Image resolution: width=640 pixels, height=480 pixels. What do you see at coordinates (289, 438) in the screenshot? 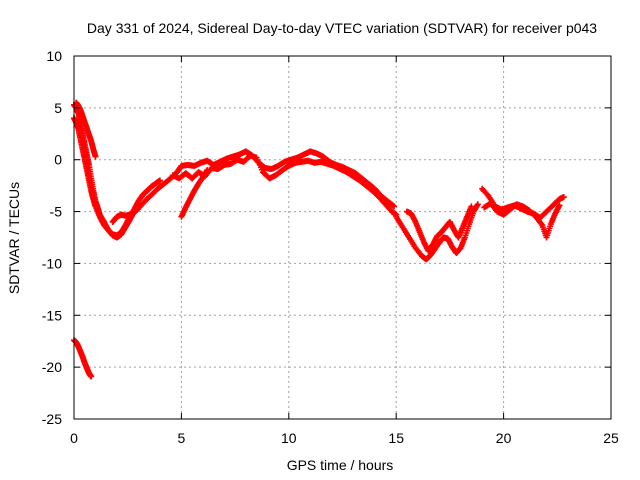
I see `x-tick-label: 10` at bounding box center [289, 438].